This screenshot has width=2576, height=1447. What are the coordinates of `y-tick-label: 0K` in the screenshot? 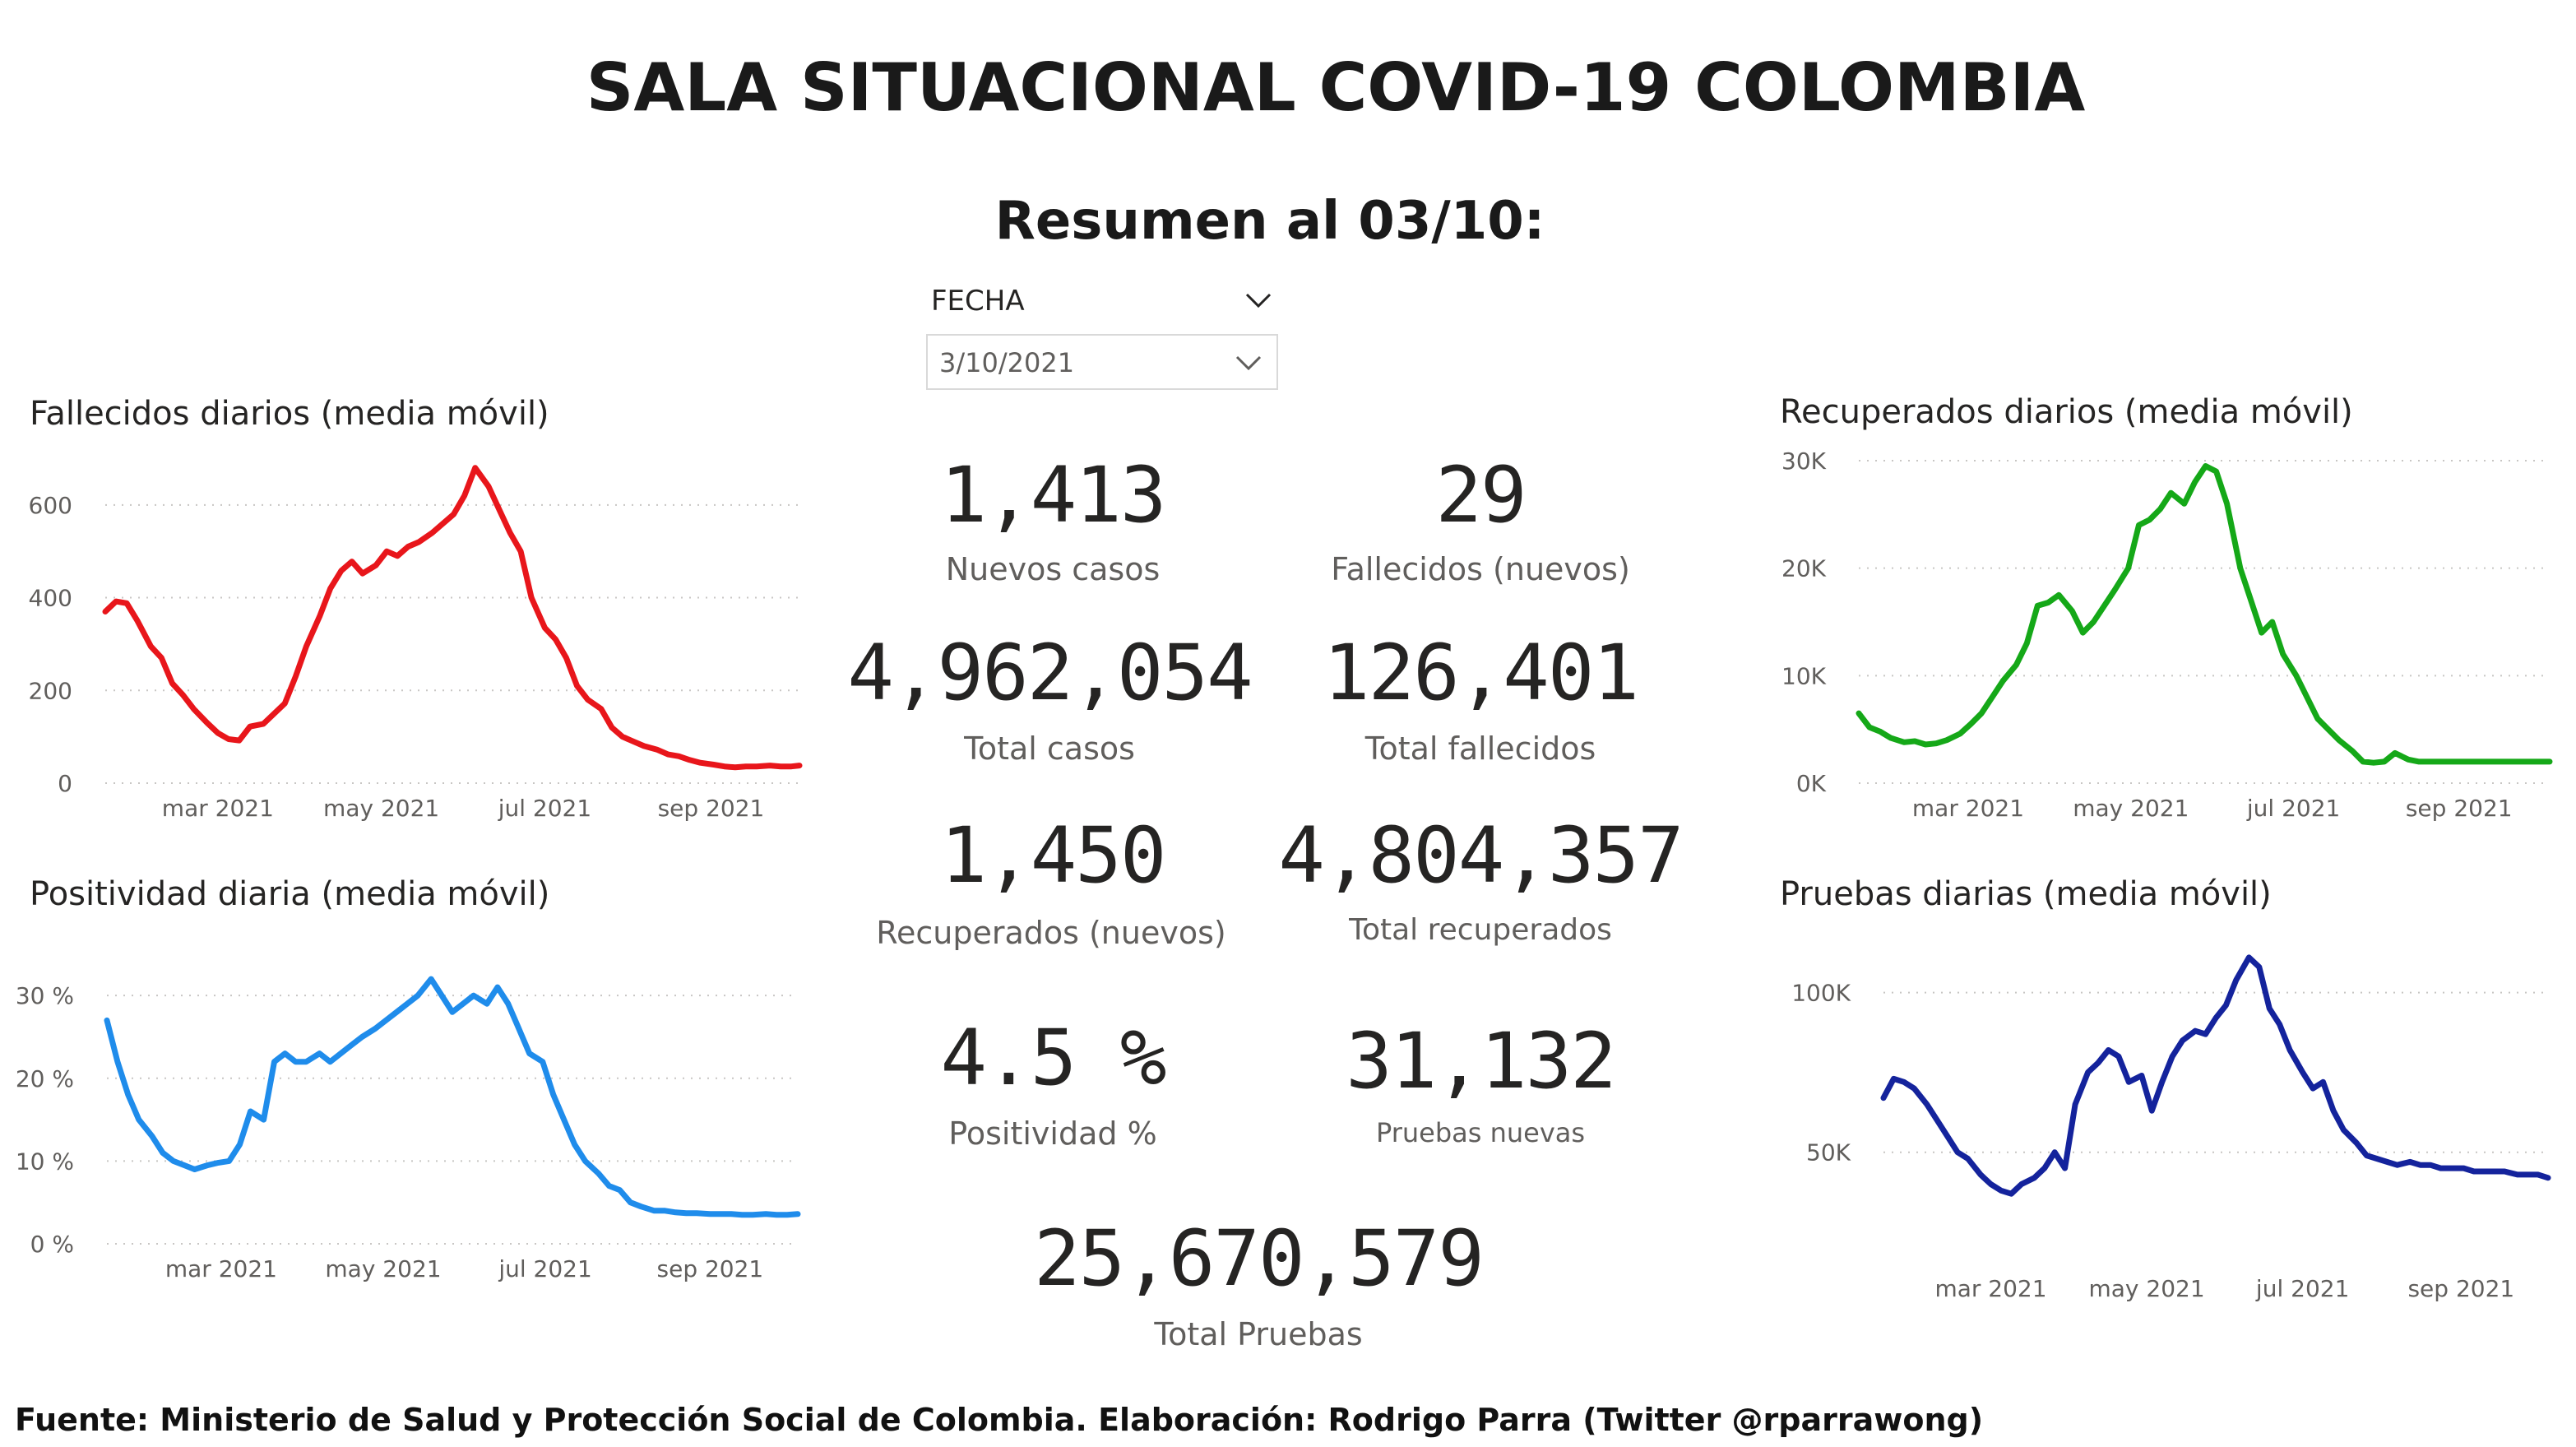 It's located at (1811, 783).